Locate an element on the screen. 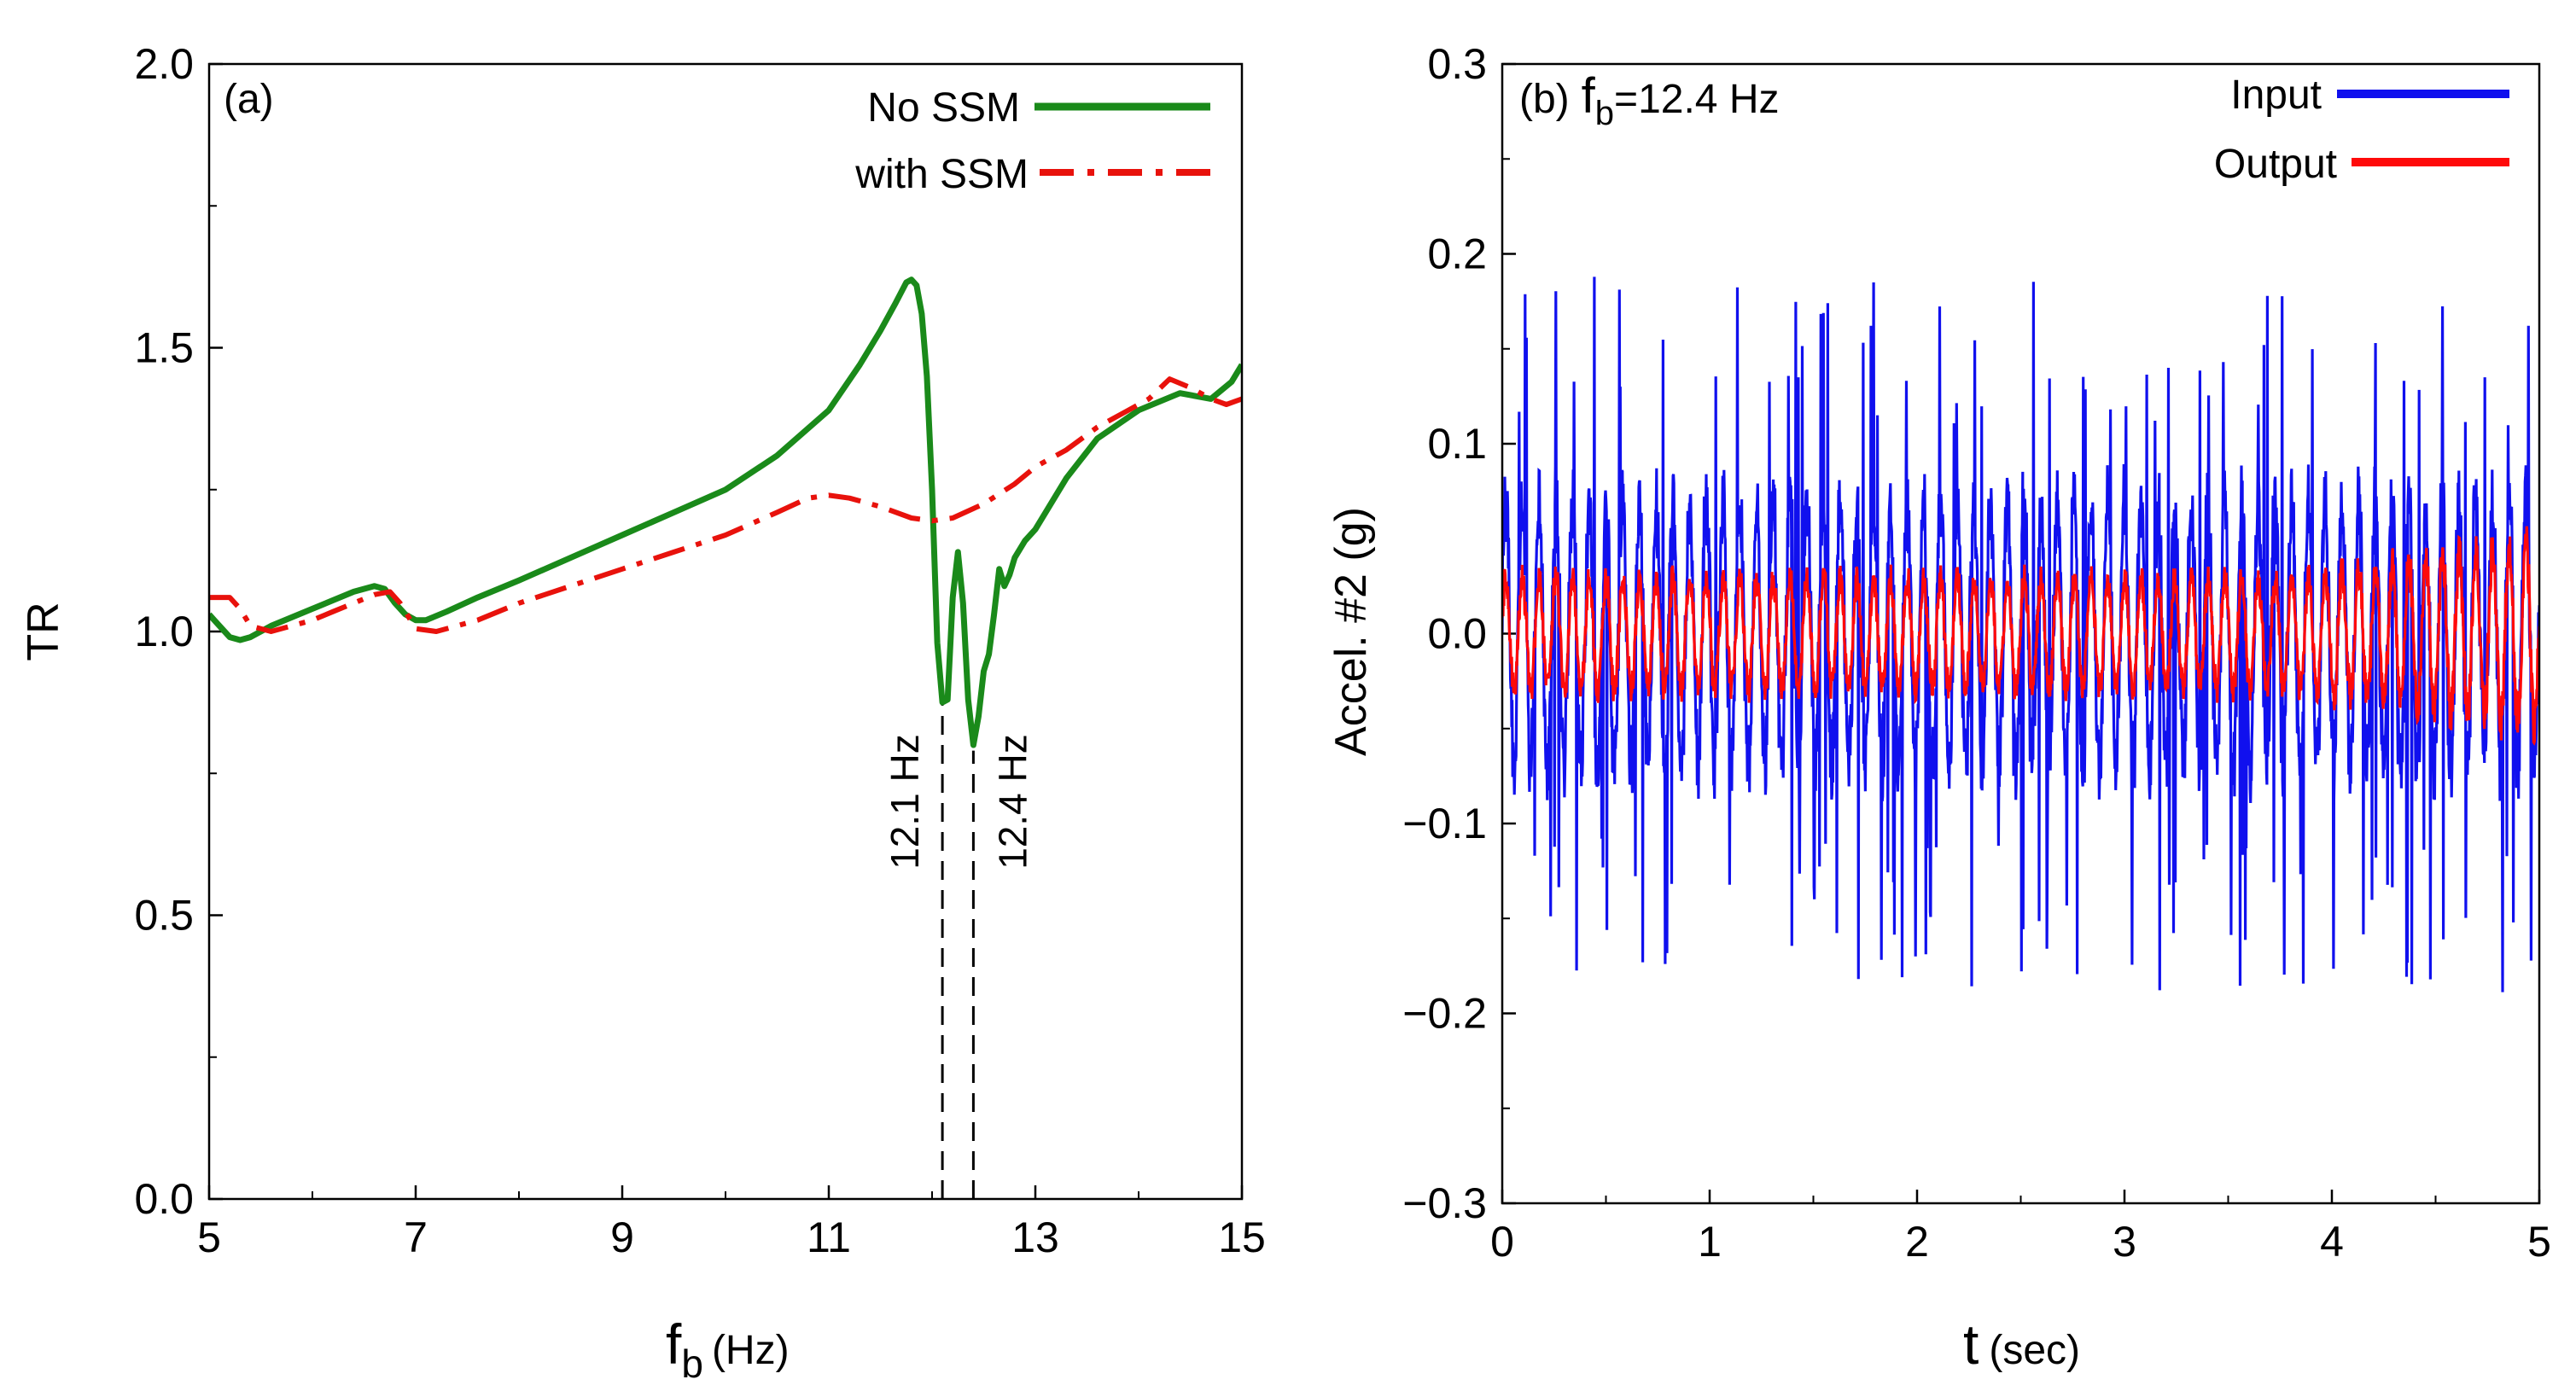  panel-a-legend: No SSM with SSM is located at coordinates (1032, 141).